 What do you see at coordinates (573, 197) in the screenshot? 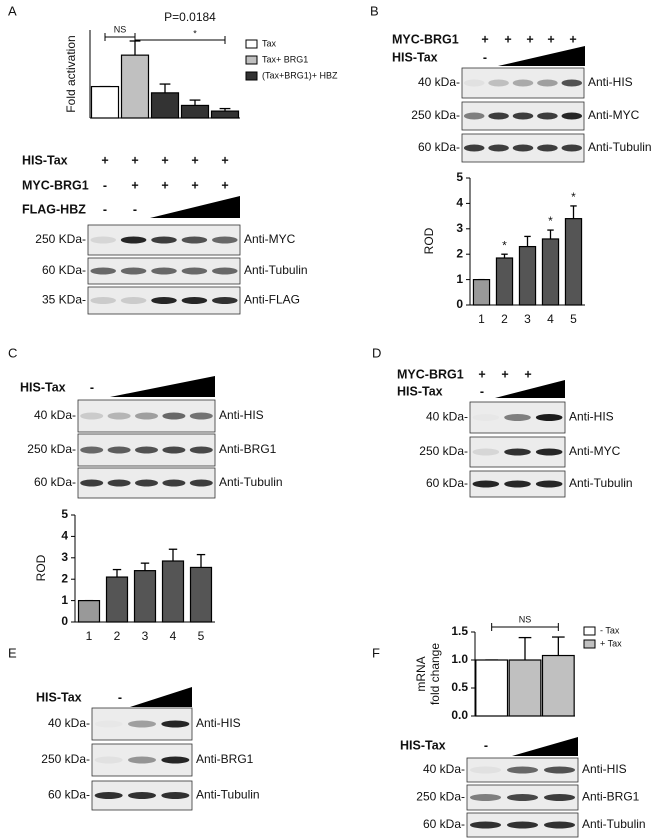
I see `significance-star: *` at bounding box center [573, 197].